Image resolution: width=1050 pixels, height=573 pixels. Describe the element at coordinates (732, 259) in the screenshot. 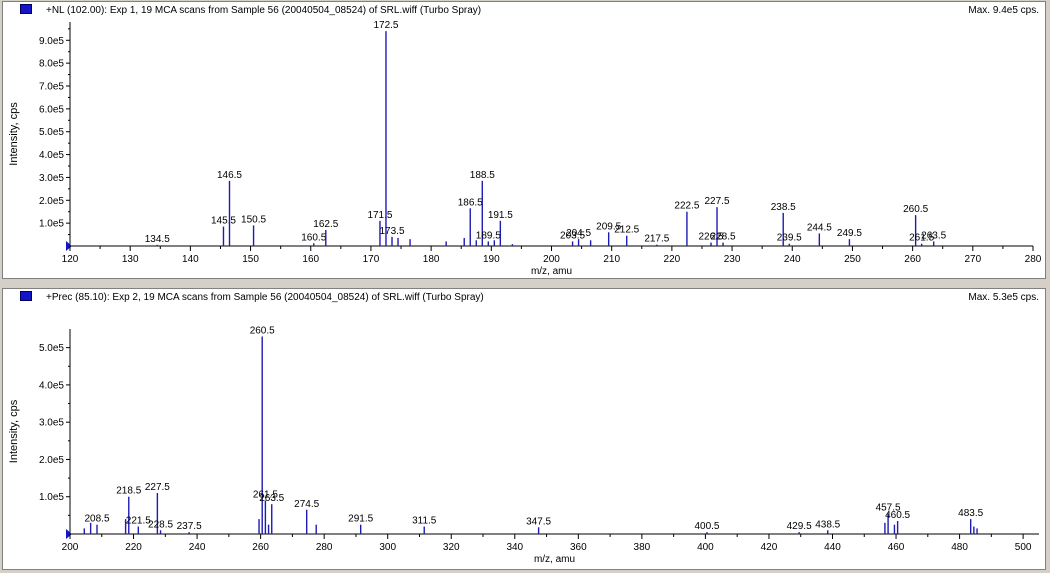

I see `x-tick-label: 230` at that location.